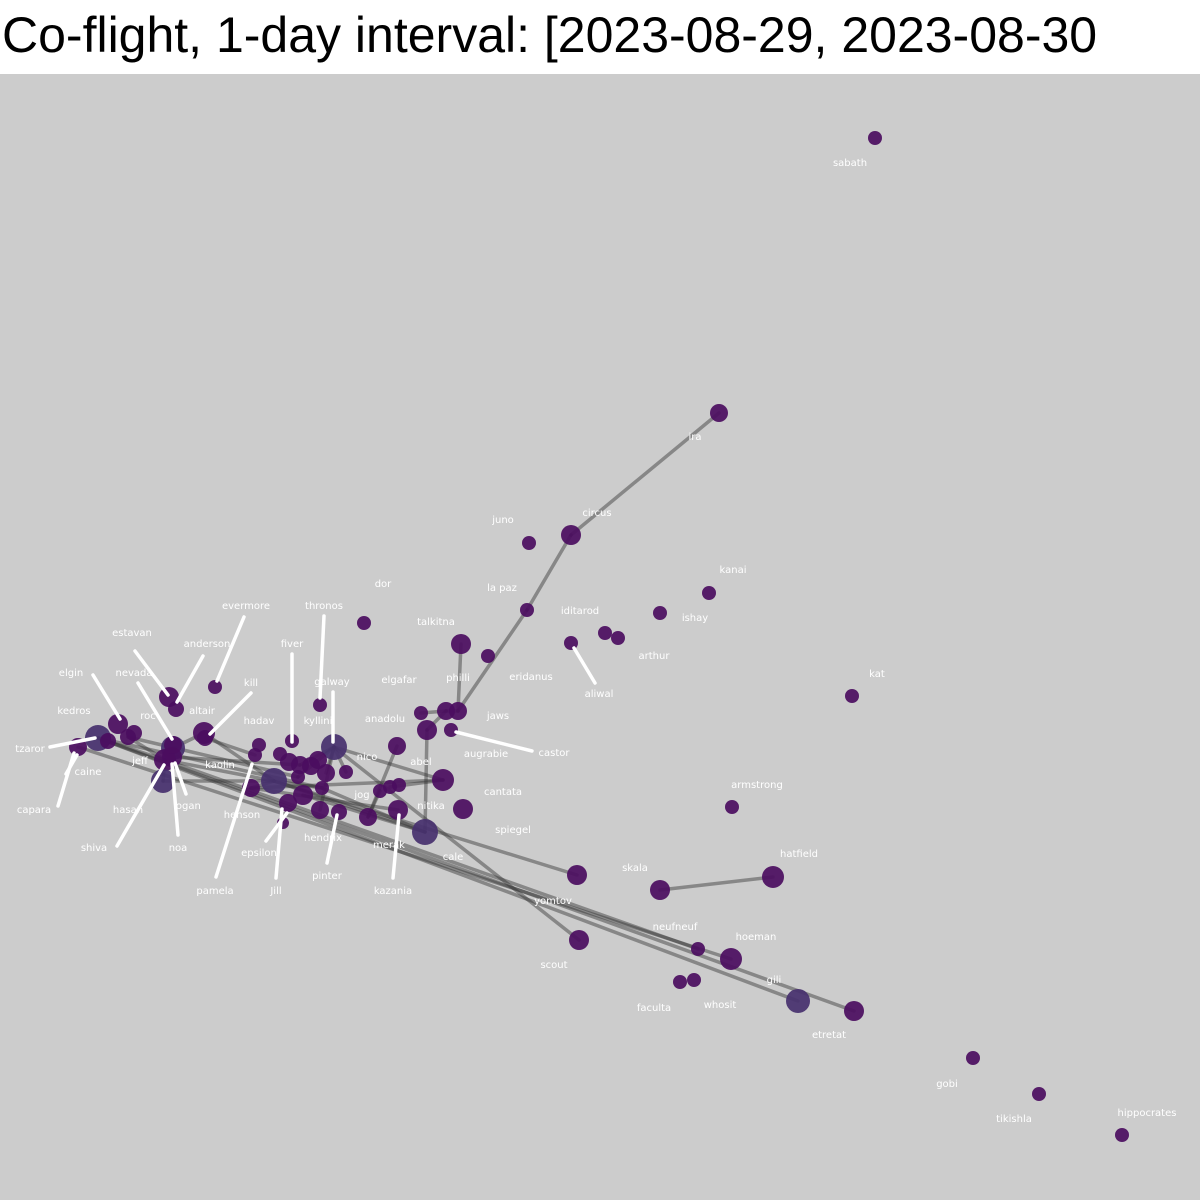  What do you see at coordinates (128, 810) in the screenshot?
I see `node-label-hasan: hasan` at bounding box center [128, 810].